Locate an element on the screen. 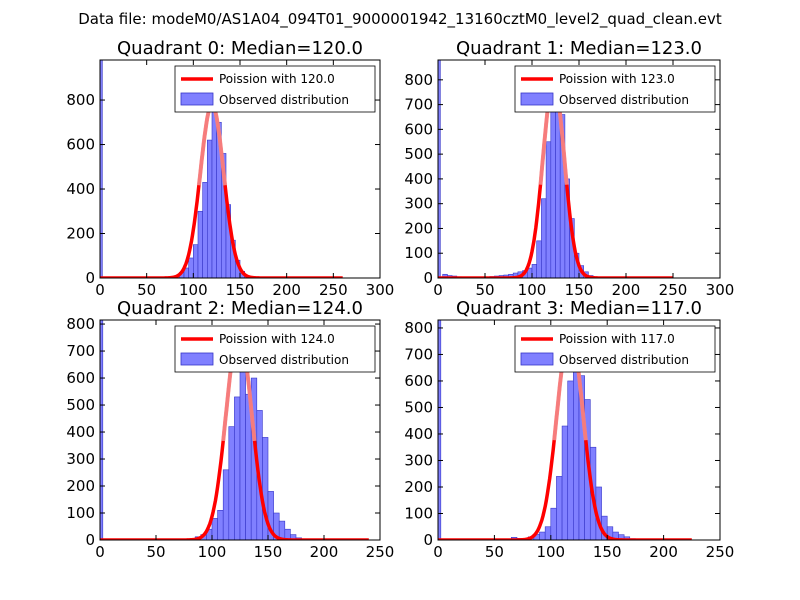  legend: Poission with 120.0 Observed distribution is located at coordinates (275, 89).